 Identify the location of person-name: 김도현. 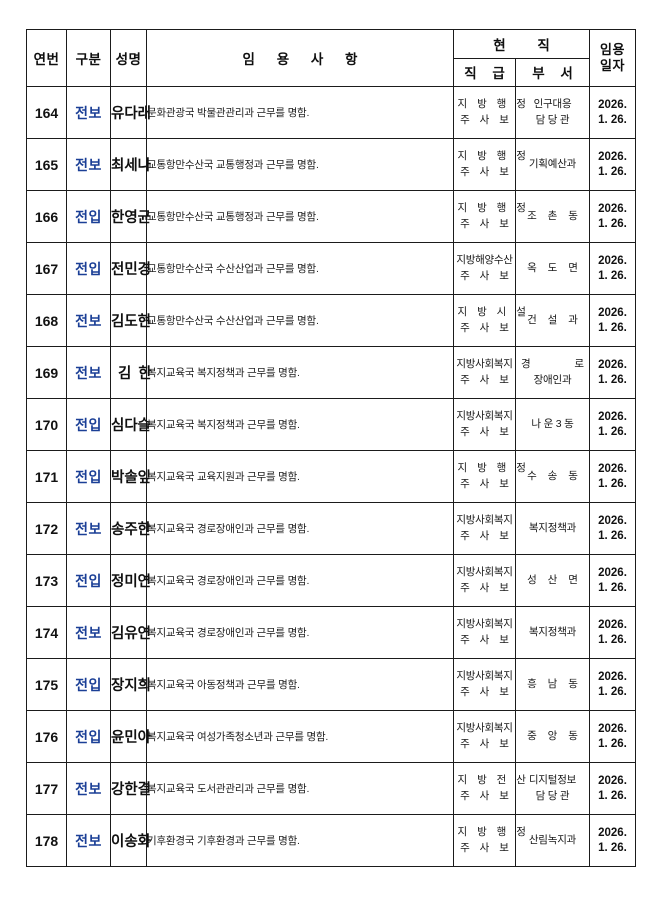
(131, 322).